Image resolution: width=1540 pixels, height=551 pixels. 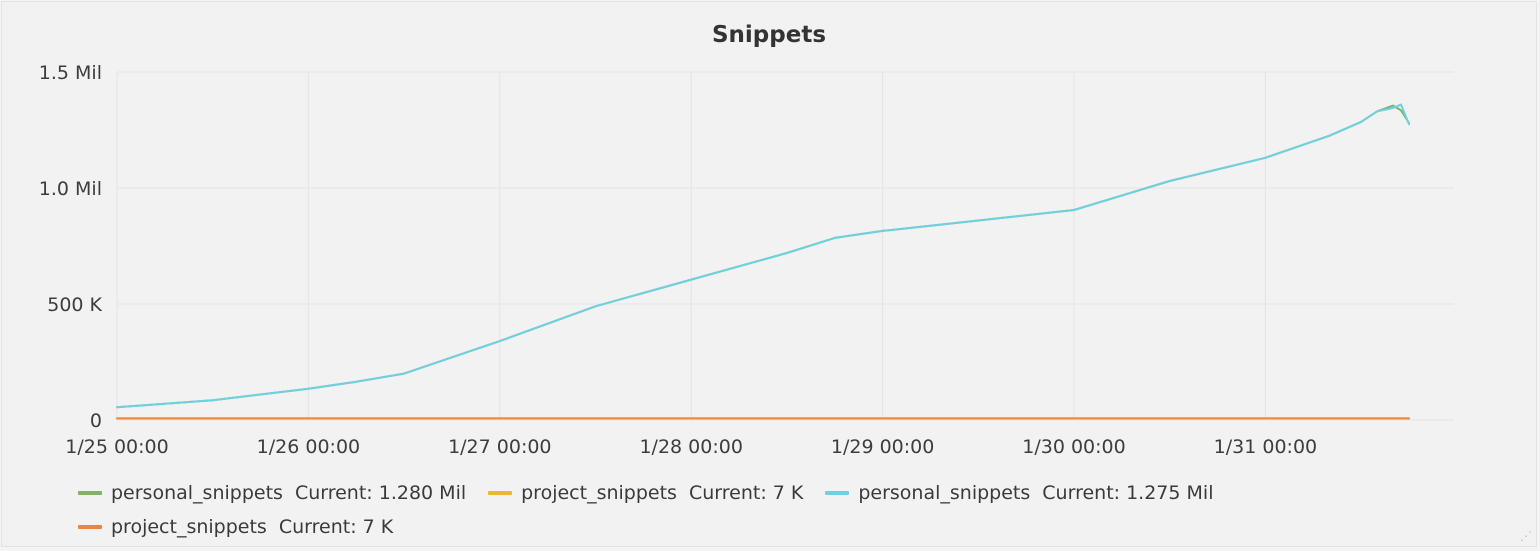 I want to click on y-tick-label: 500 K, so click(x=74, y=305).